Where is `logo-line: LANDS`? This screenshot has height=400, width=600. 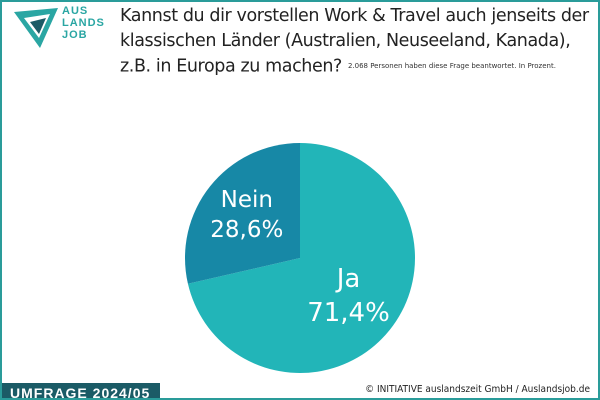
logo-line: LANDS is located at coordinates (83, 23).